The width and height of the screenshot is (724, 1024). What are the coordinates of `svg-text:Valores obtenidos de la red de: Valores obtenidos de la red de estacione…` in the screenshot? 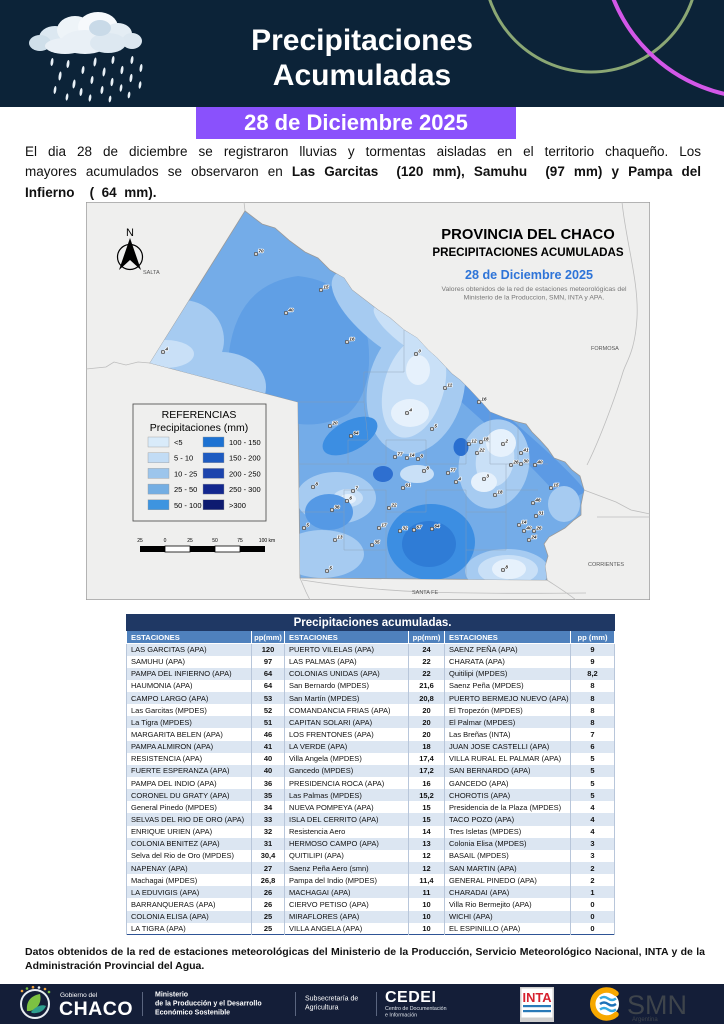 It's located at (534, 289).